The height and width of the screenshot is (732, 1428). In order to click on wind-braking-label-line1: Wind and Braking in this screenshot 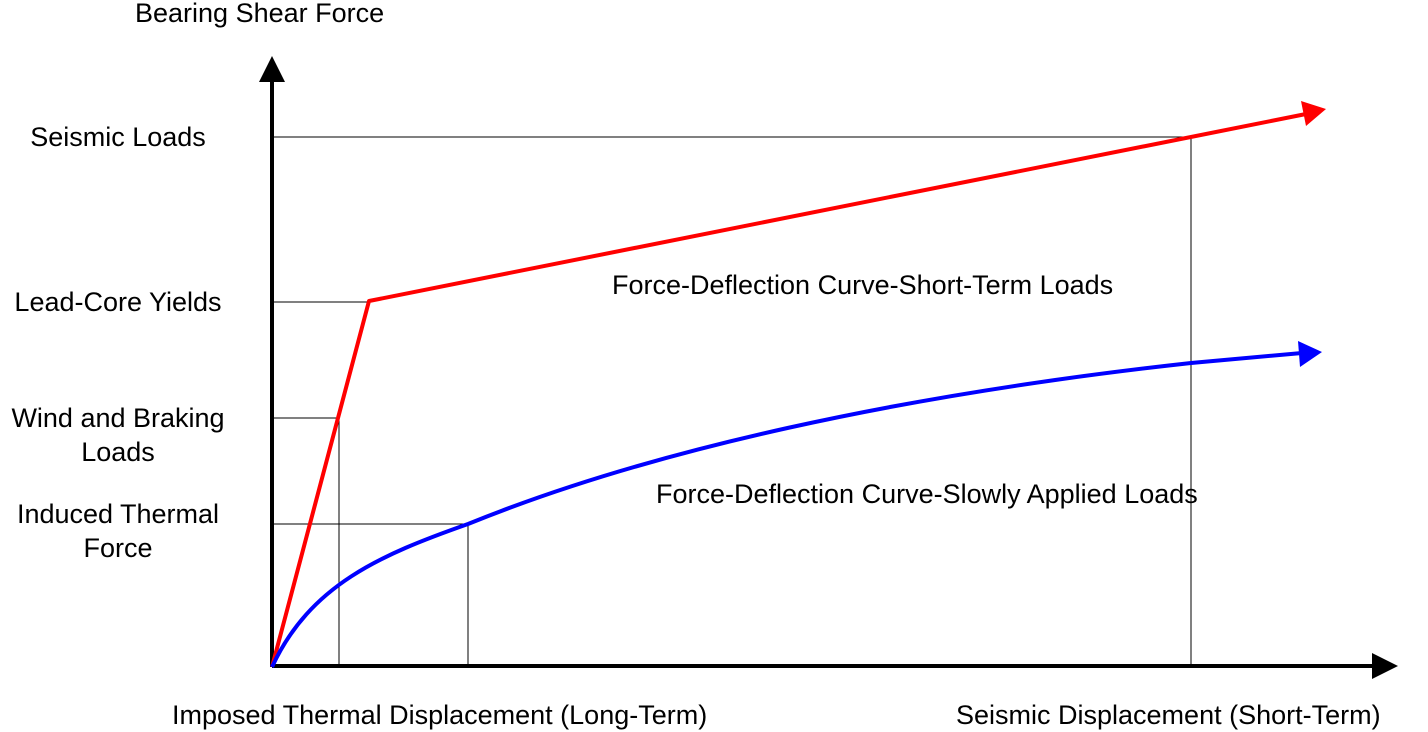, I will do `click(118, 418)`.